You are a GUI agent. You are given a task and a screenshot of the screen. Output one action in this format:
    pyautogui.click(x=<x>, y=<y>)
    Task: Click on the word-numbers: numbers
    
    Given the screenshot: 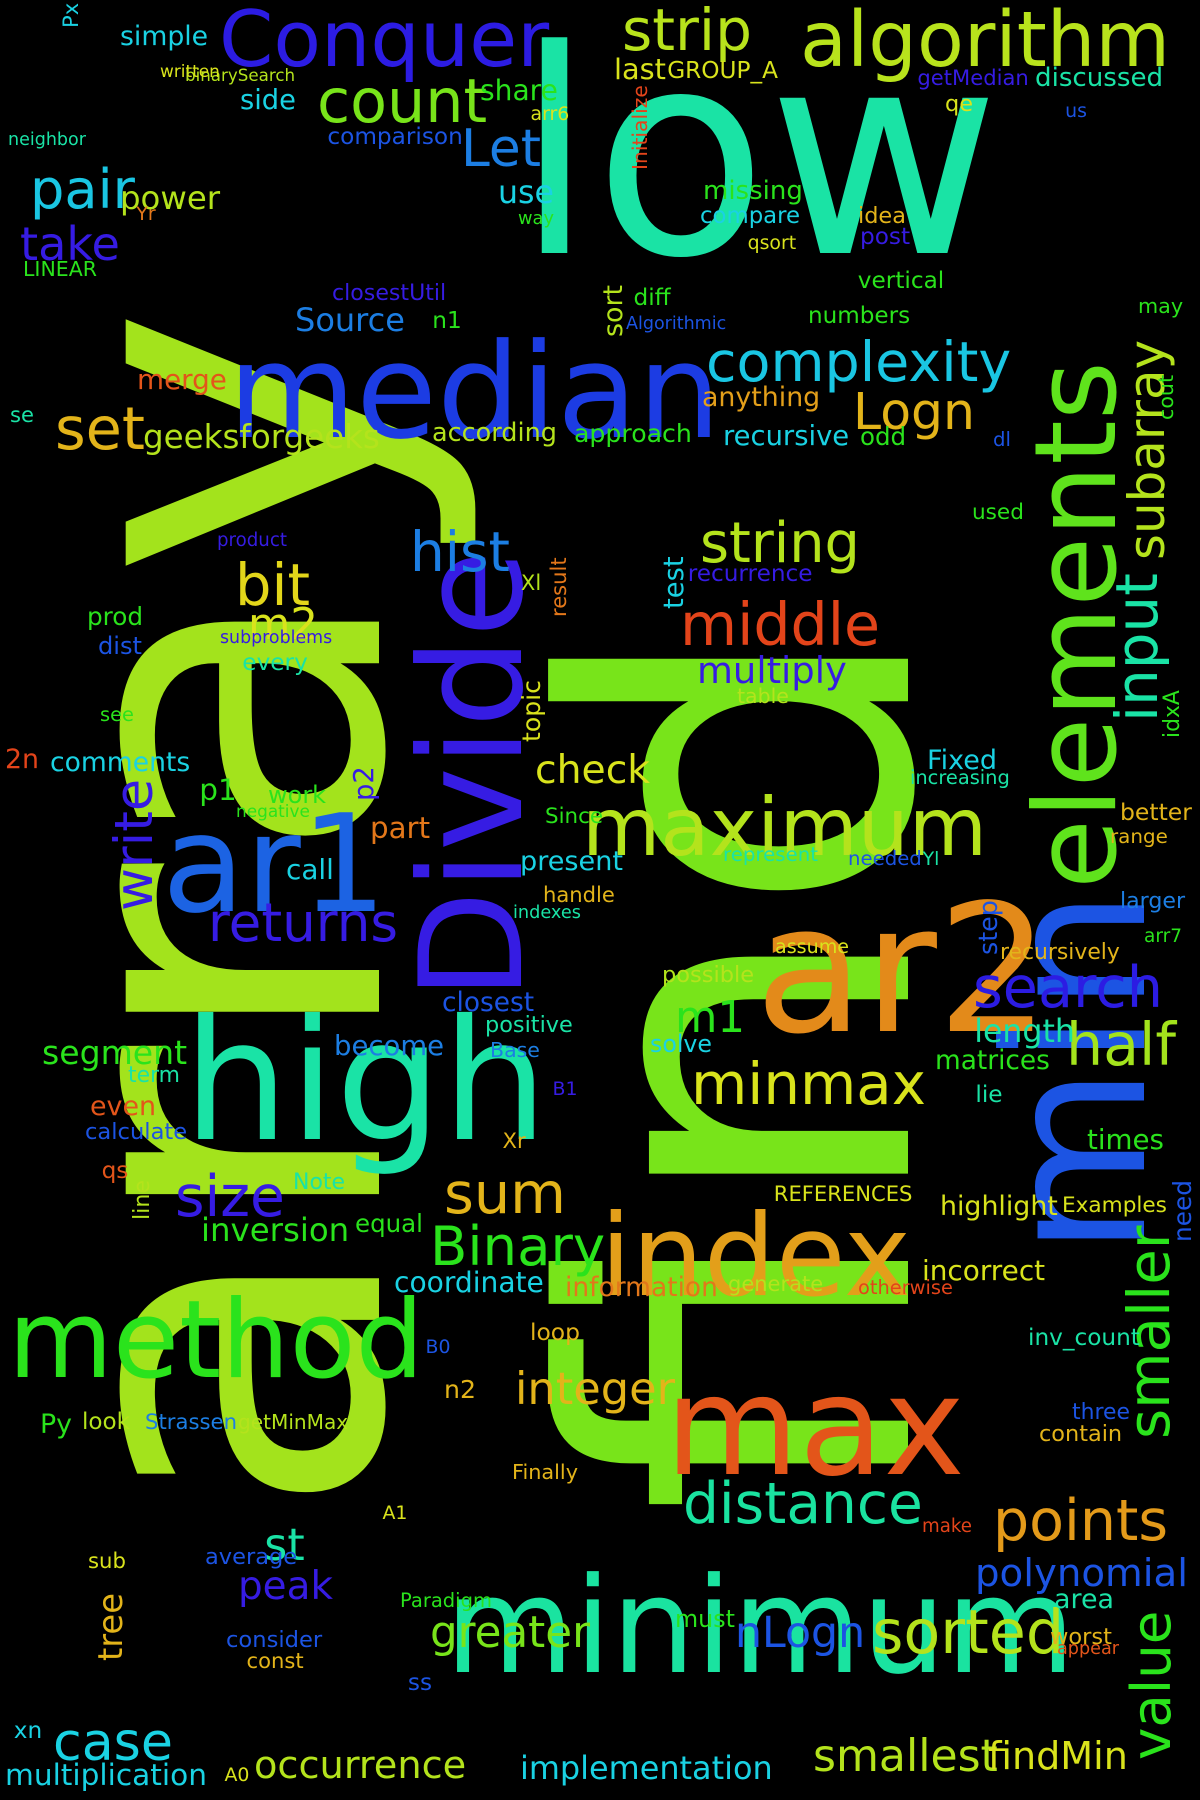 What is the action you would take?
    pyautogui.click(x=859, y=315)
    